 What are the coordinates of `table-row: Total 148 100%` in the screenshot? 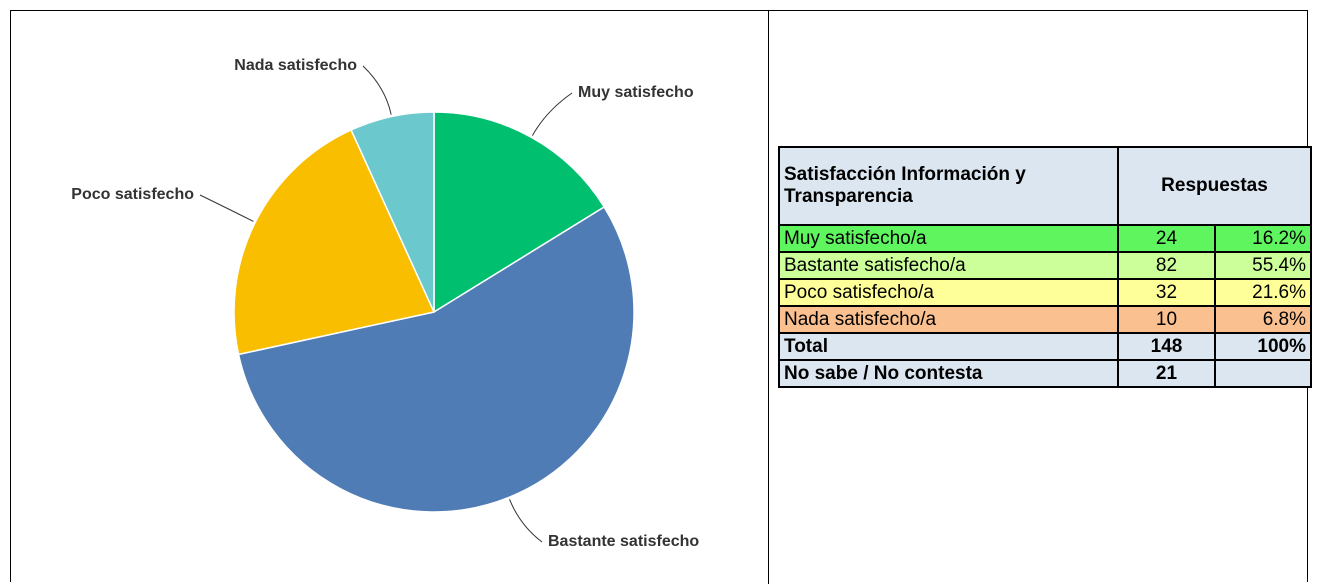 It's located at (1045, 346).